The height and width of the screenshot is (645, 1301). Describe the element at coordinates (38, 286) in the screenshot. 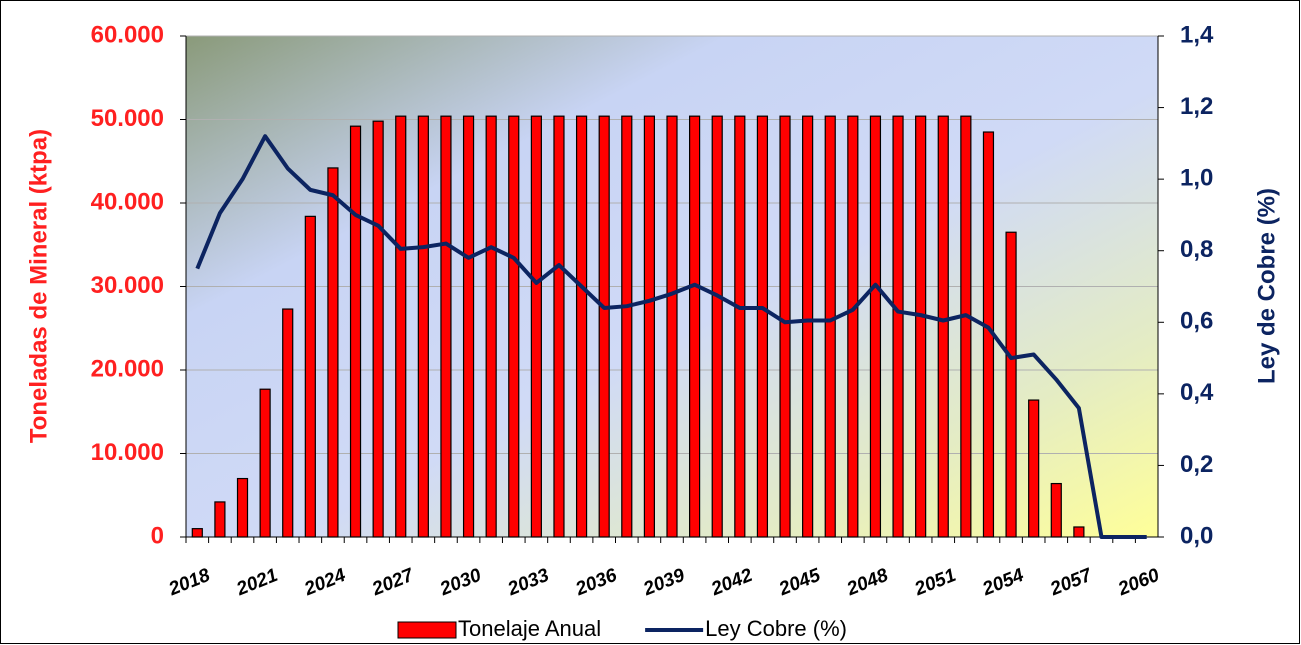

I see `y-axis-title: Toneladas de Mineral (ktpa)` at that location.